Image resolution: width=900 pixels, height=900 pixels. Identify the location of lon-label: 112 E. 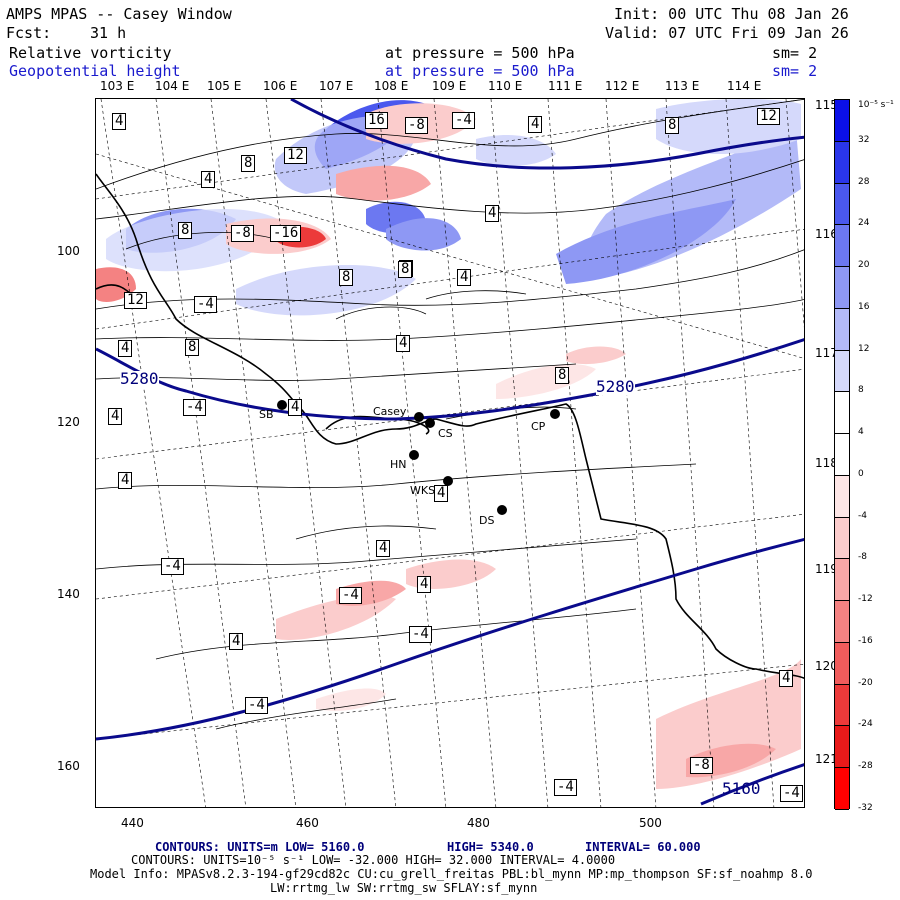
(622, 86).